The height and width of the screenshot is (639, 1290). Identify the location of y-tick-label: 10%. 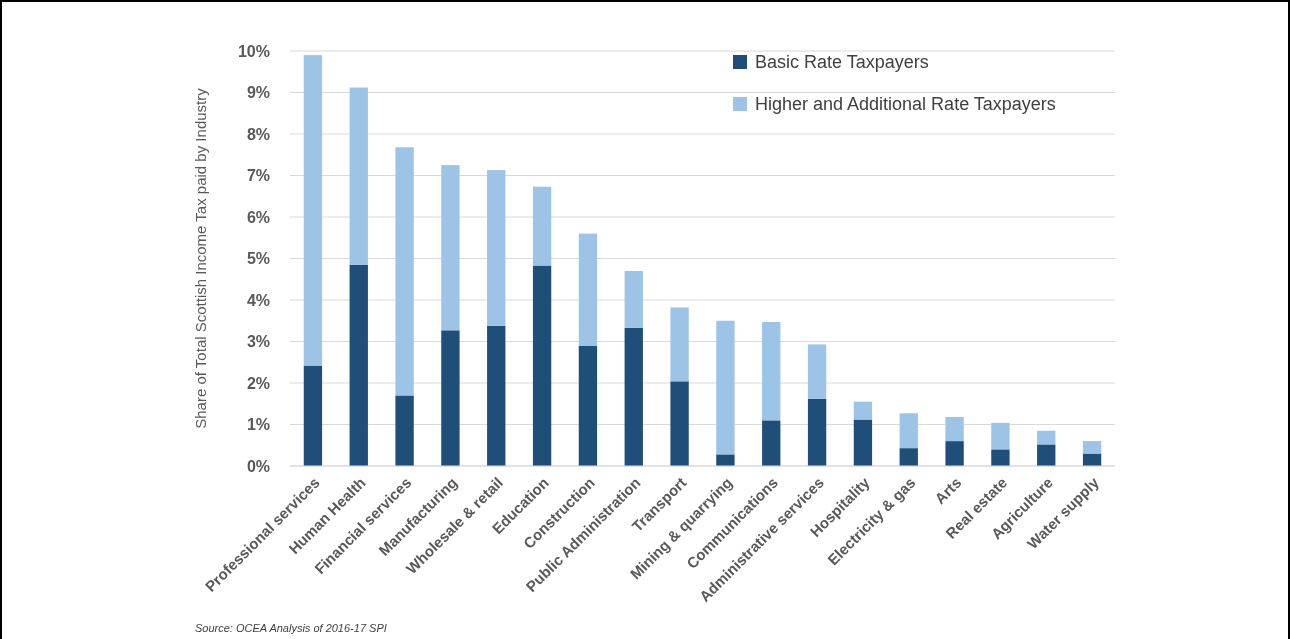
(253, 51).